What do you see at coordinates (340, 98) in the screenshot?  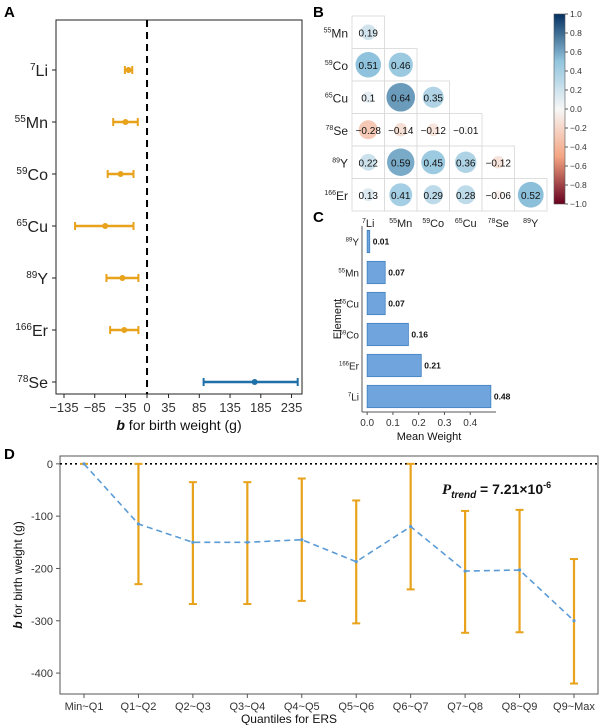 I see `heatmap-row-label-cu-symbol: Cu` at bounding box center [340, 98].